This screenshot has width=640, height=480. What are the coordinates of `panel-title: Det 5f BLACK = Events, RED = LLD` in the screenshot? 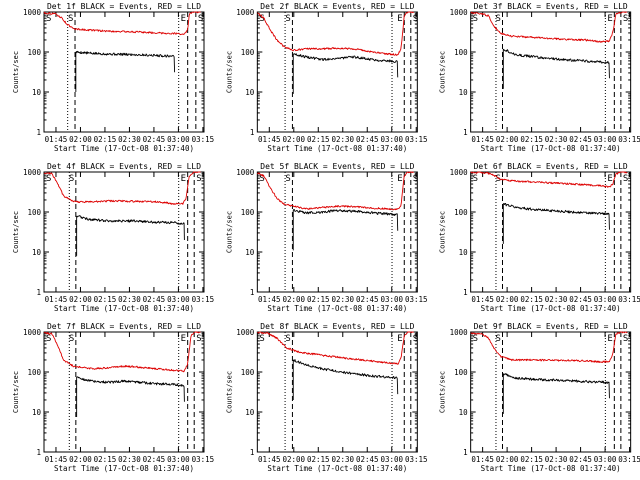 It's located at (337, 166).